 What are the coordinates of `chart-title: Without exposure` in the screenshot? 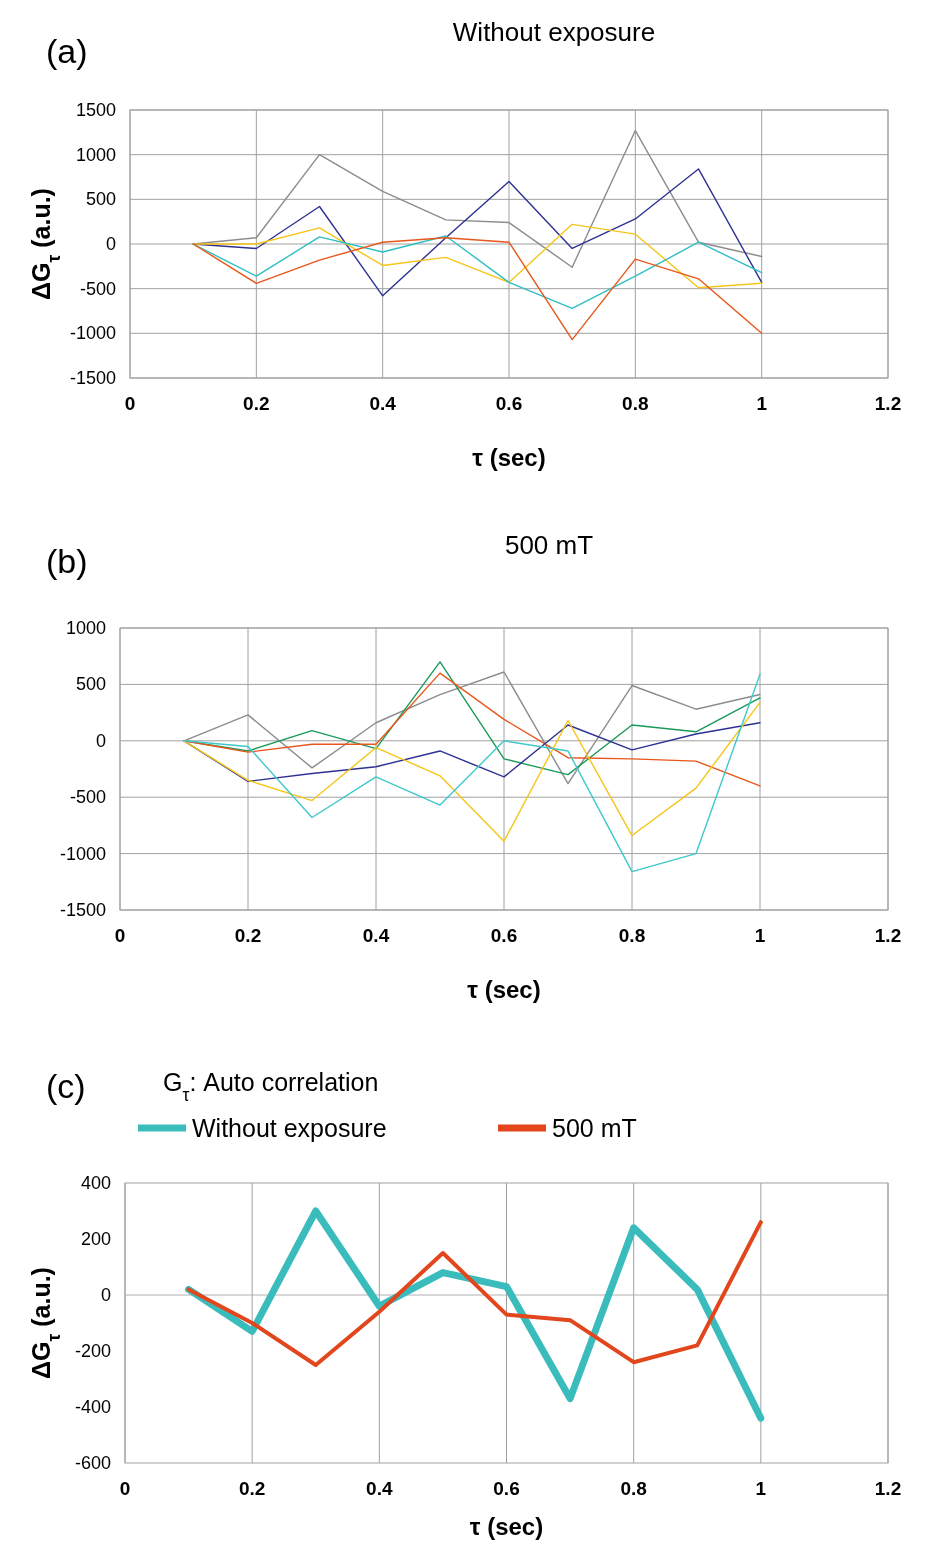 It's located at (554, 32).